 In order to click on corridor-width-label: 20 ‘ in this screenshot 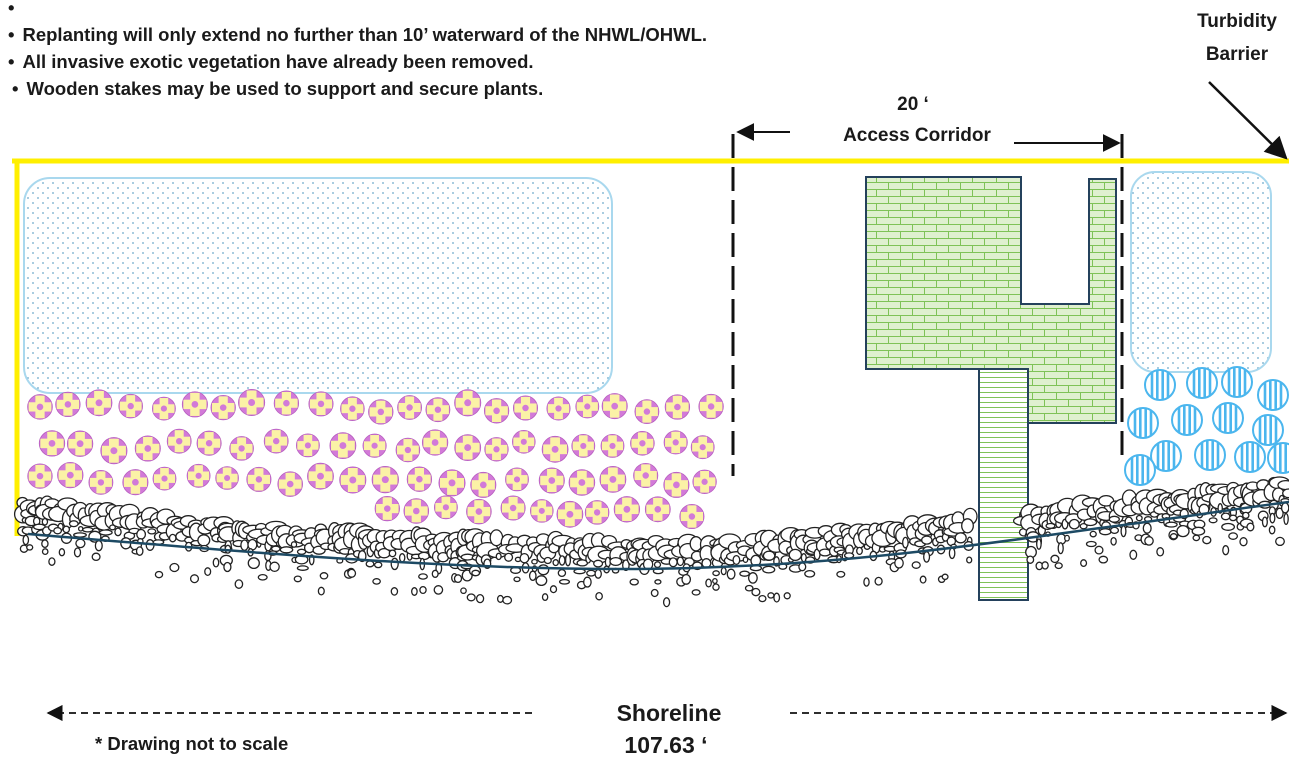, I will do `click(913, 104)`.